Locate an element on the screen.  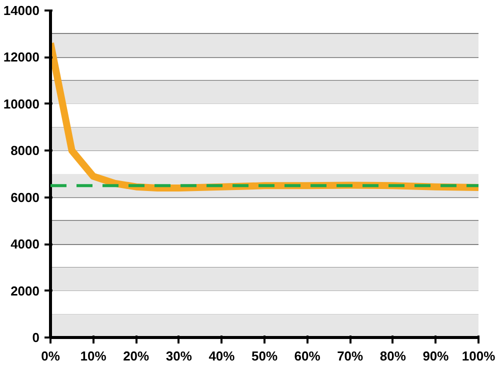
x-tick-label: 100% is located at coordinates (479, 356).